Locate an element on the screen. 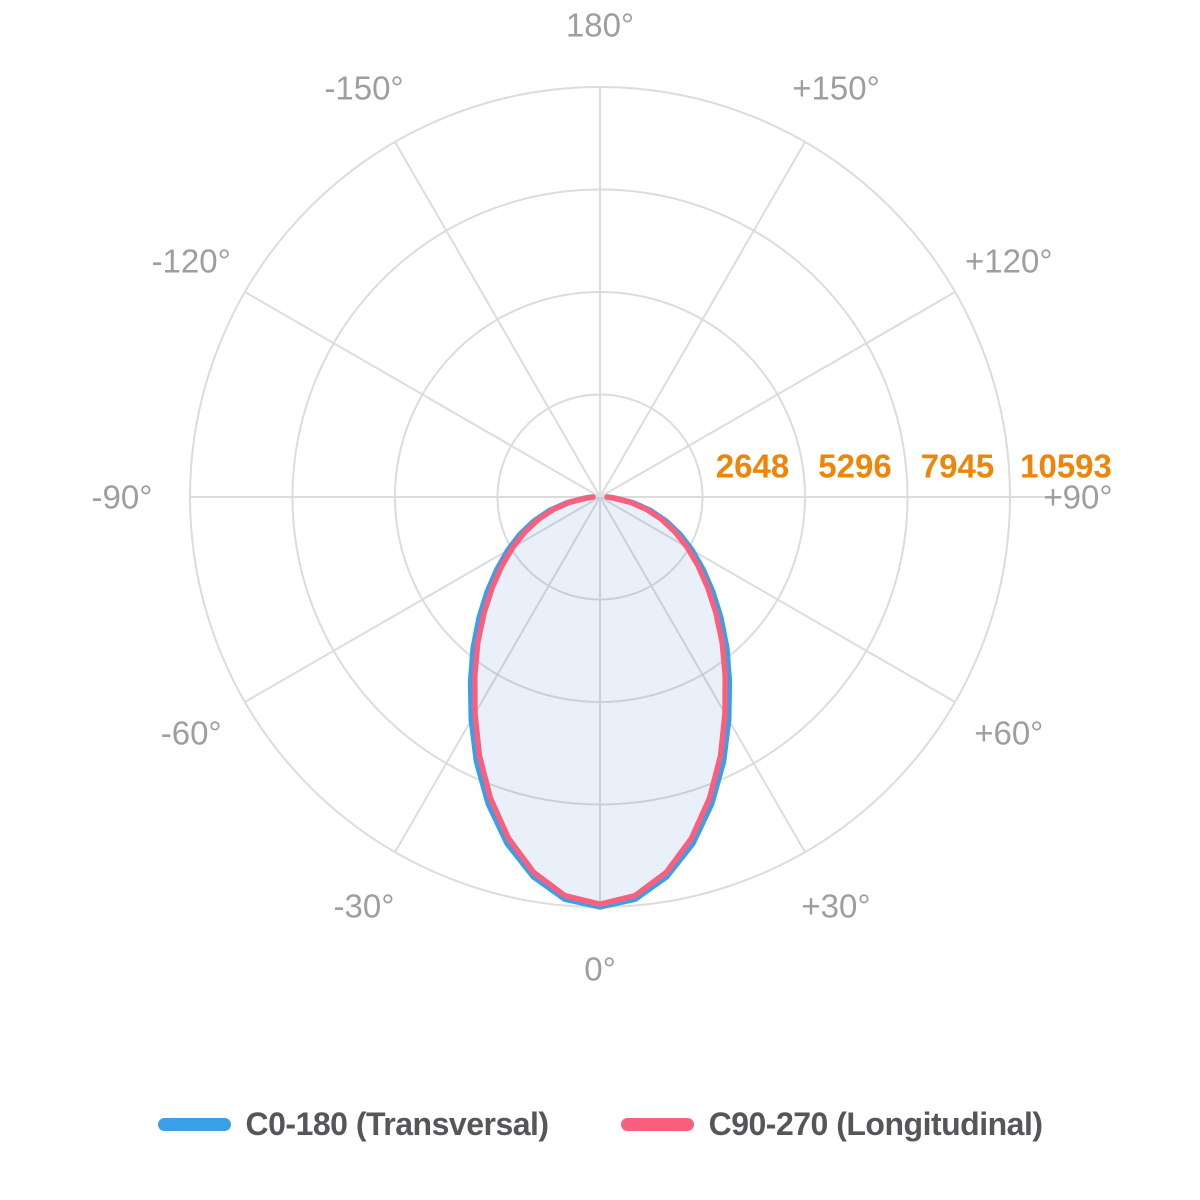 The image size is (1200, 1200). angle-tick-label: 180° is located at coordinates (600, 25).